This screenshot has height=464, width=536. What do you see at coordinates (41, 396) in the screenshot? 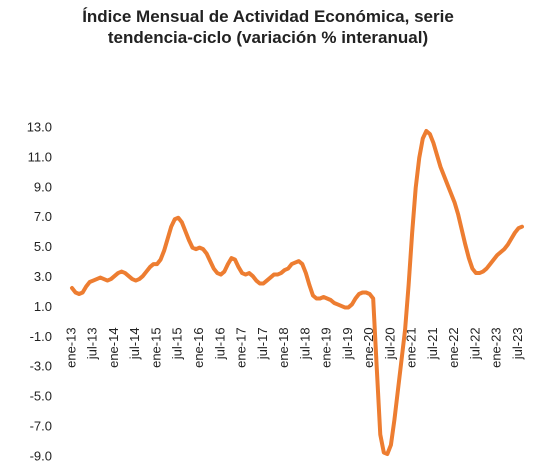
I see `y-tick-label: -5.0` at bounding box center [41, 396].